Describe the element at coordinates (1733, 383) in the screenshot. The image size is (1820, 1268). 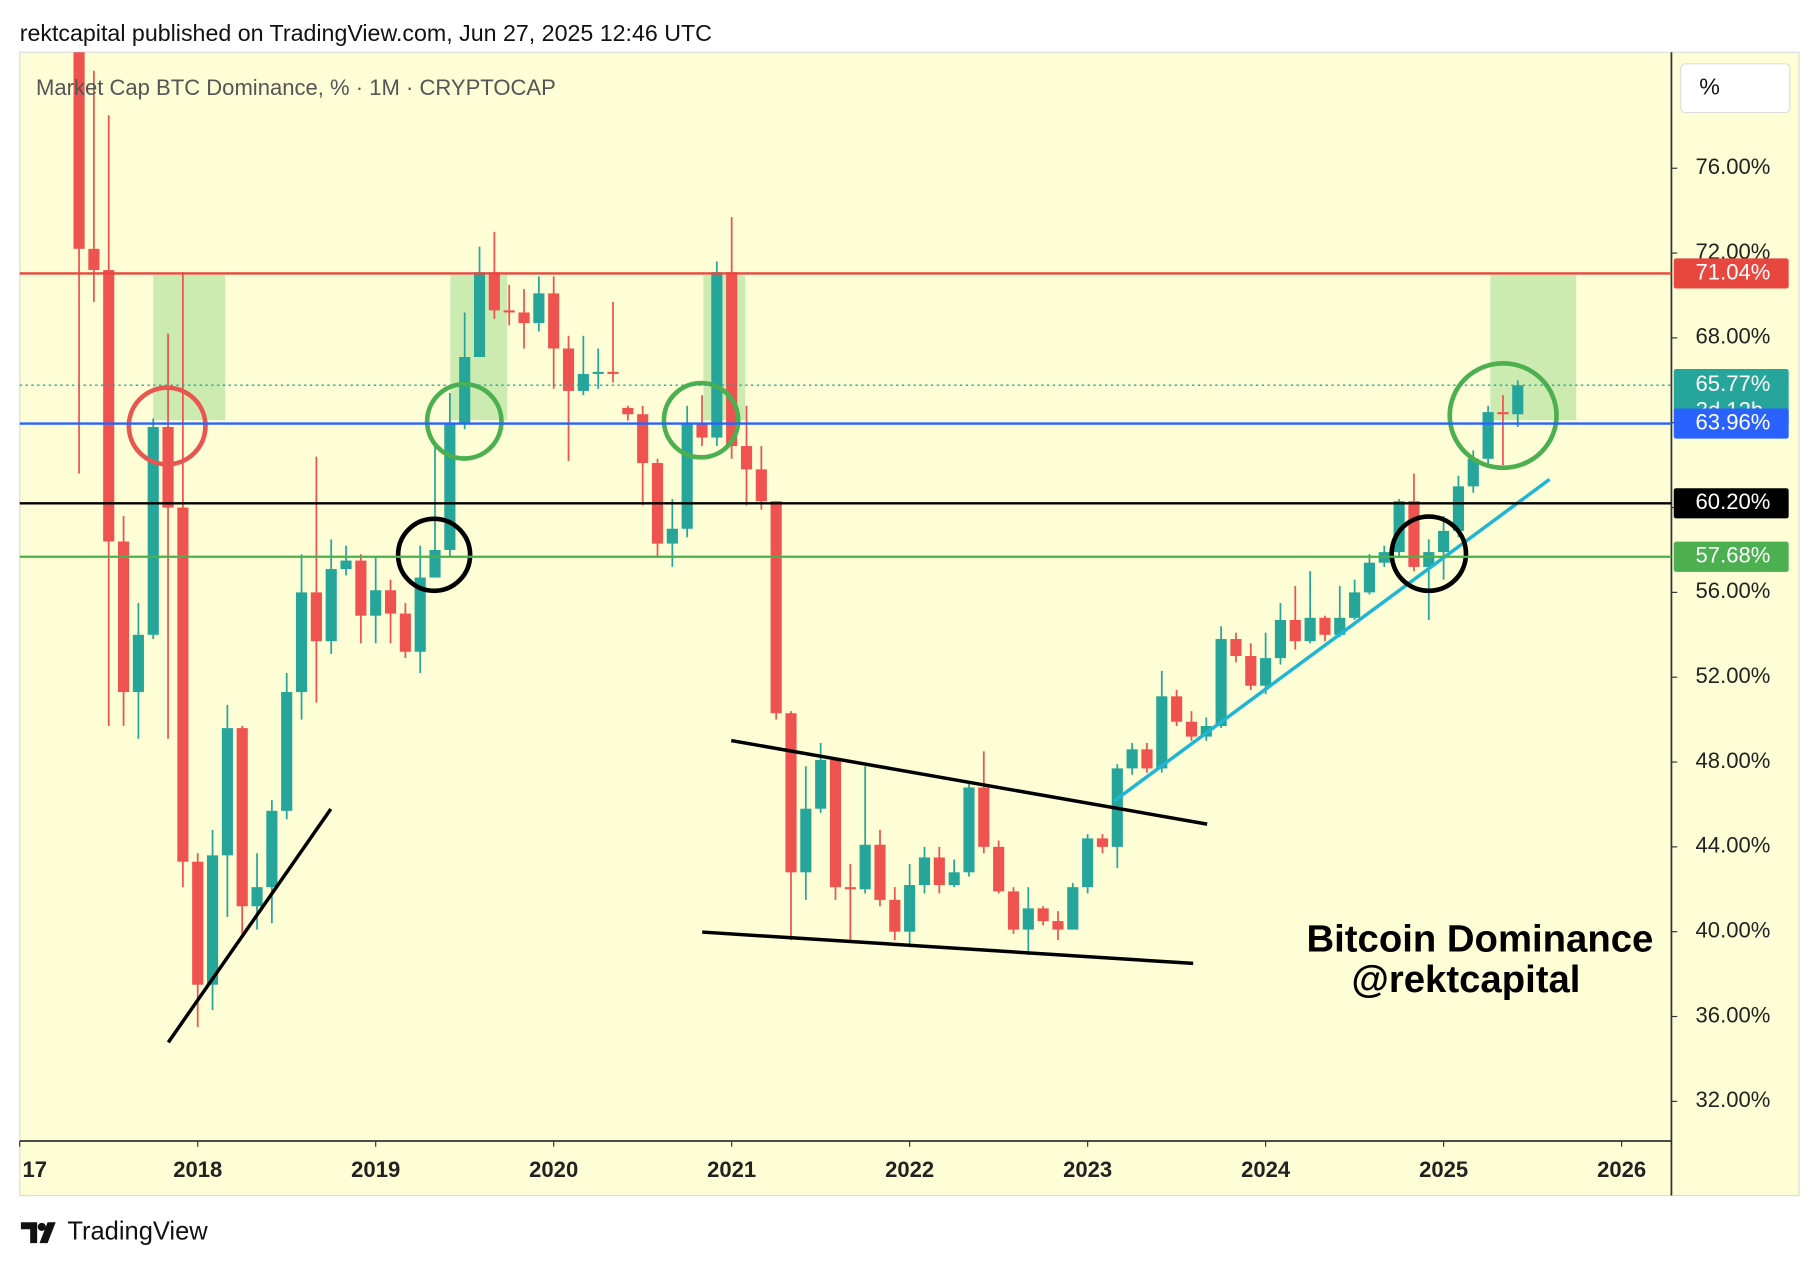
I see `level-tag-label: 65.77%` at that location.